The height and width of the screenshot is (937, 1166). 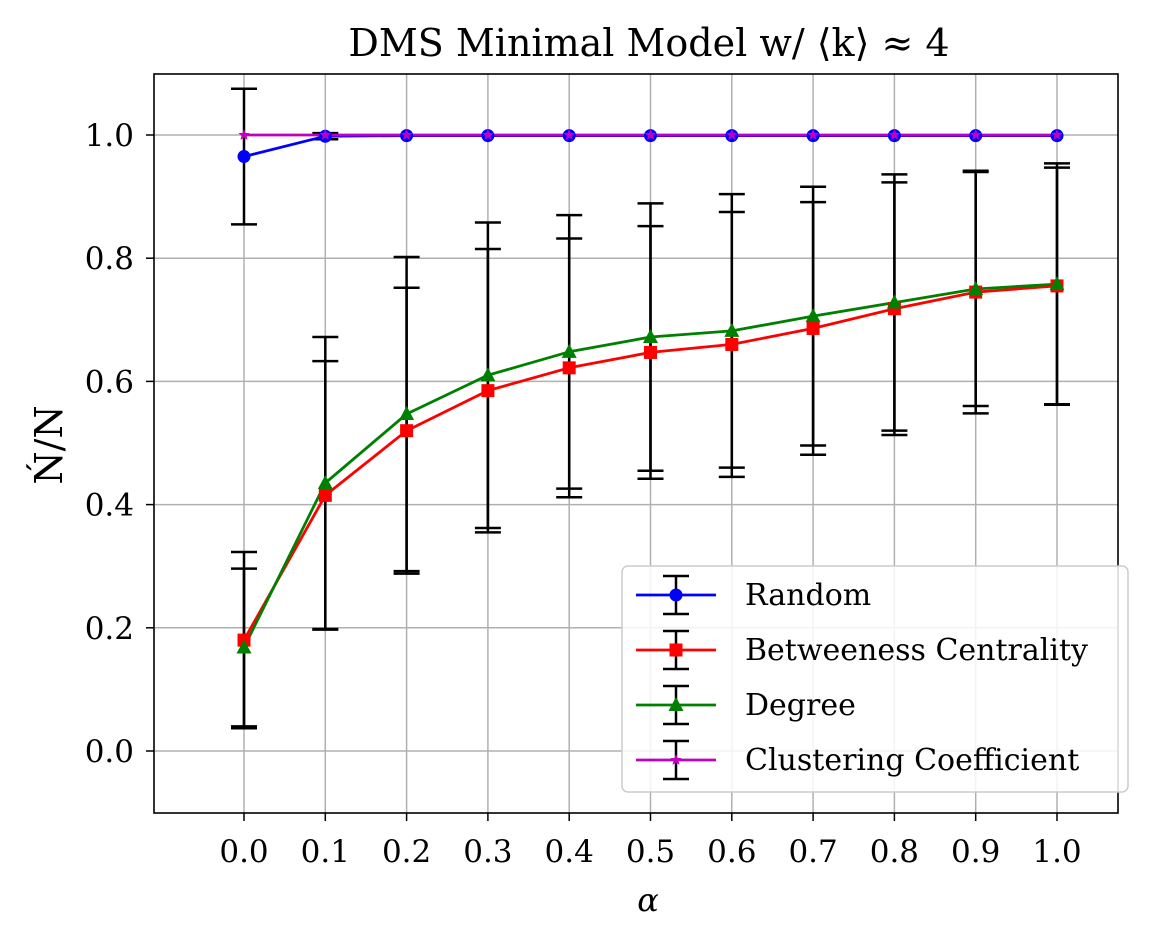 I want to click on y-tick-label: 0.6, so click(x=109, y=382).